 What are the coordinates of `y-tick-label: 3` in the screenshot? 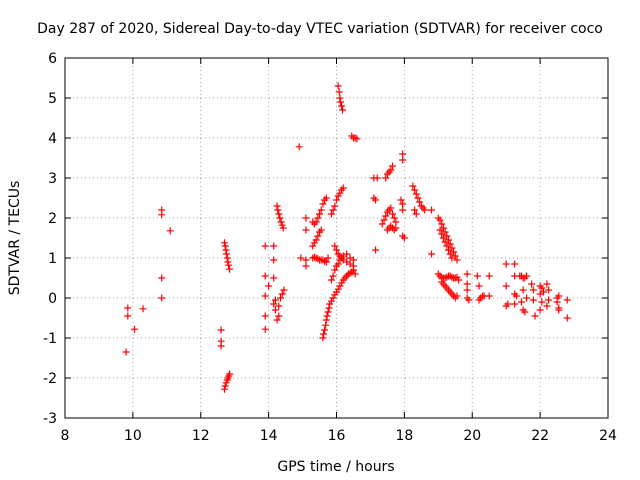 It's located at (52, 179).